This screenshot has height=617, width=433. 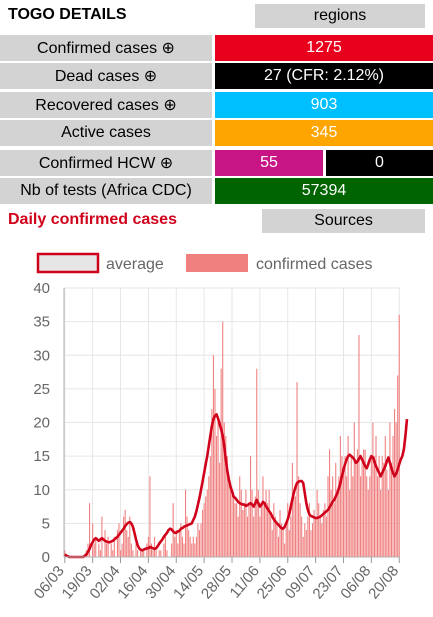 I want to click on hcw-value-2: 0, so click(x=379, y=163).